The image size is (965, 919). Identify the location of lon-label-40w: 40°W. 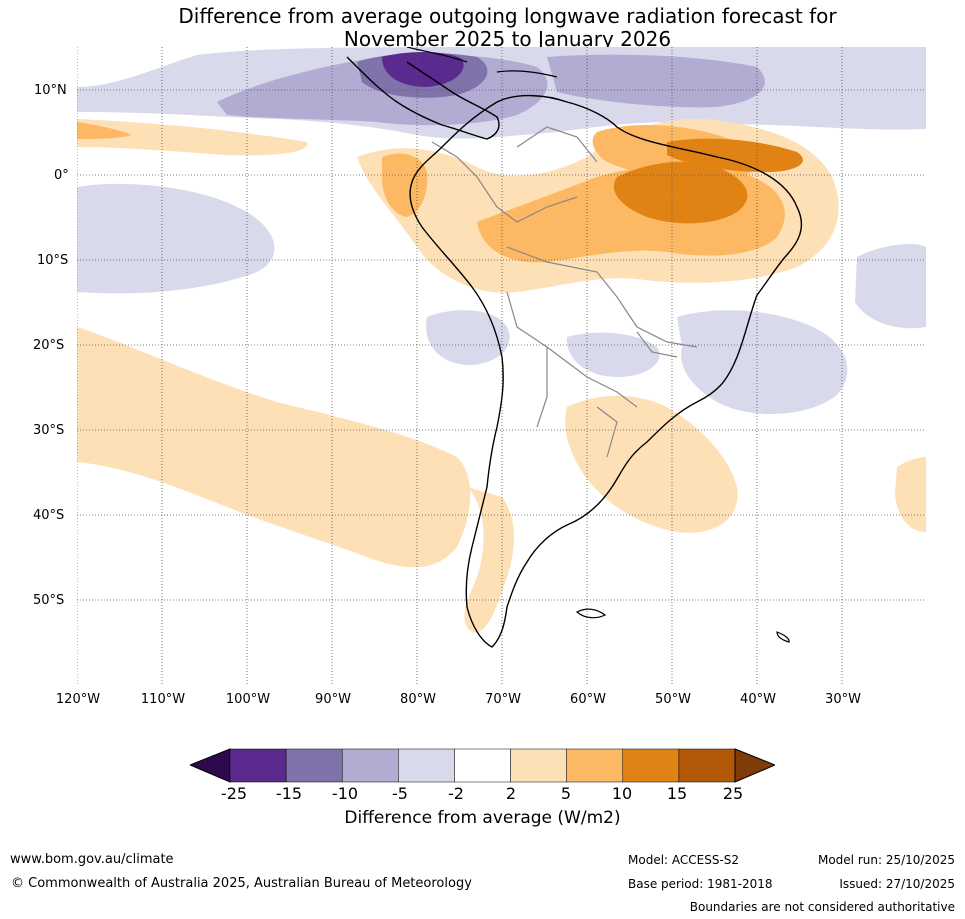
(758, 699).